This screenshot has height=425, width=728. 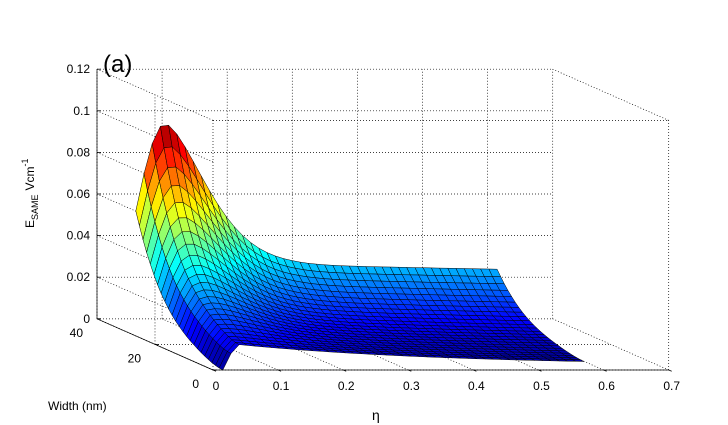 I want to click on x-tick-label: 0, so click(x=216, y=386).